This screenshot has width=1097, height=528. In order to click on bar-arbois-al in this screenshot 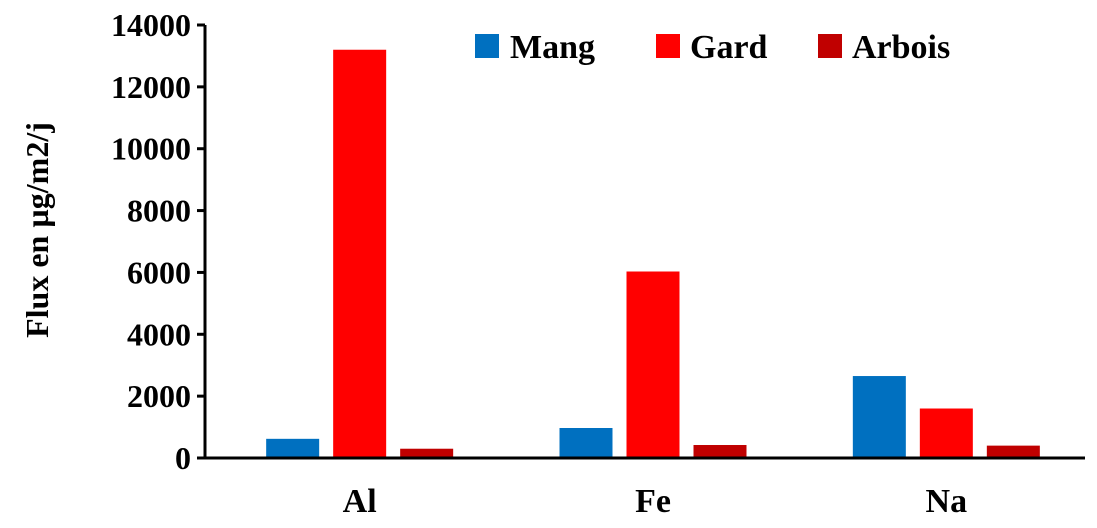, I will do `click(427, 453)`.